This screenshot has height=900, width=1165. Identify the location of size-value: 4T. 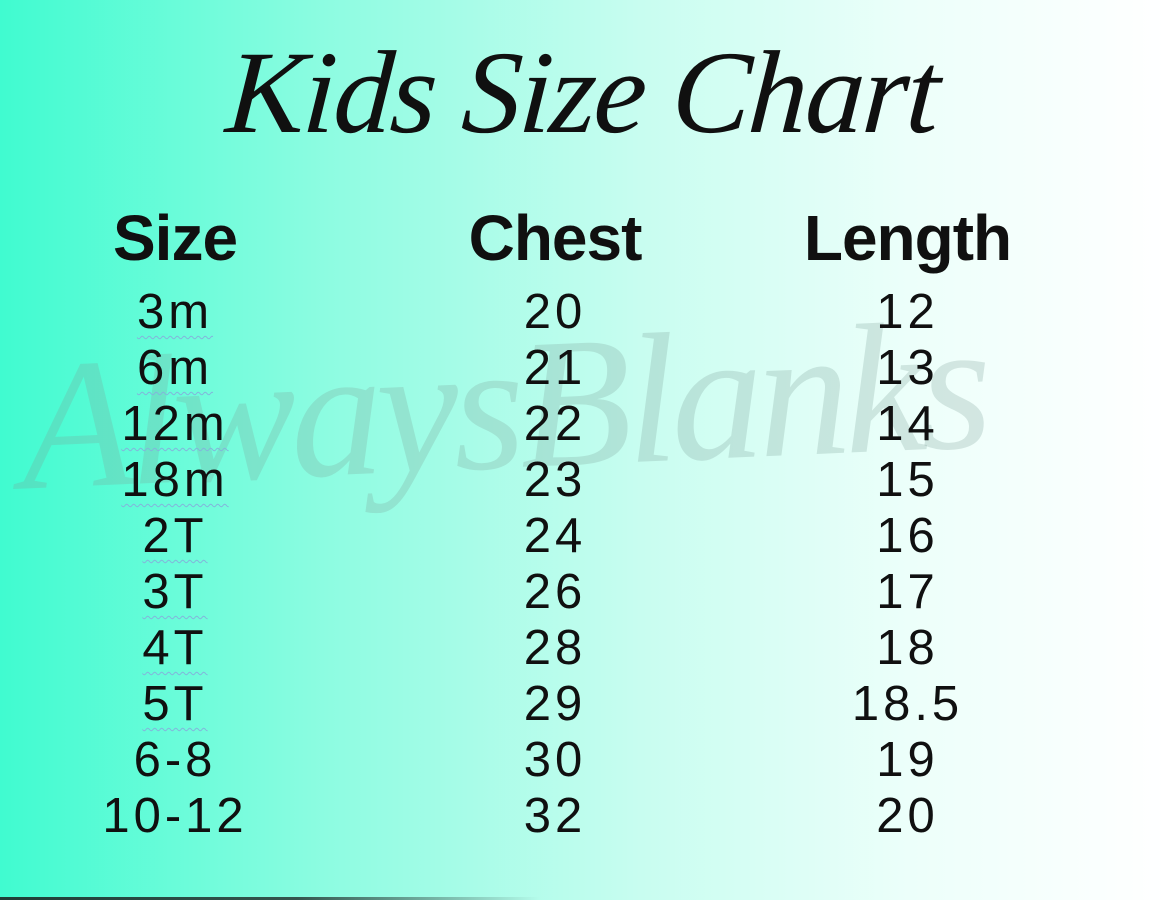
(175, 648).